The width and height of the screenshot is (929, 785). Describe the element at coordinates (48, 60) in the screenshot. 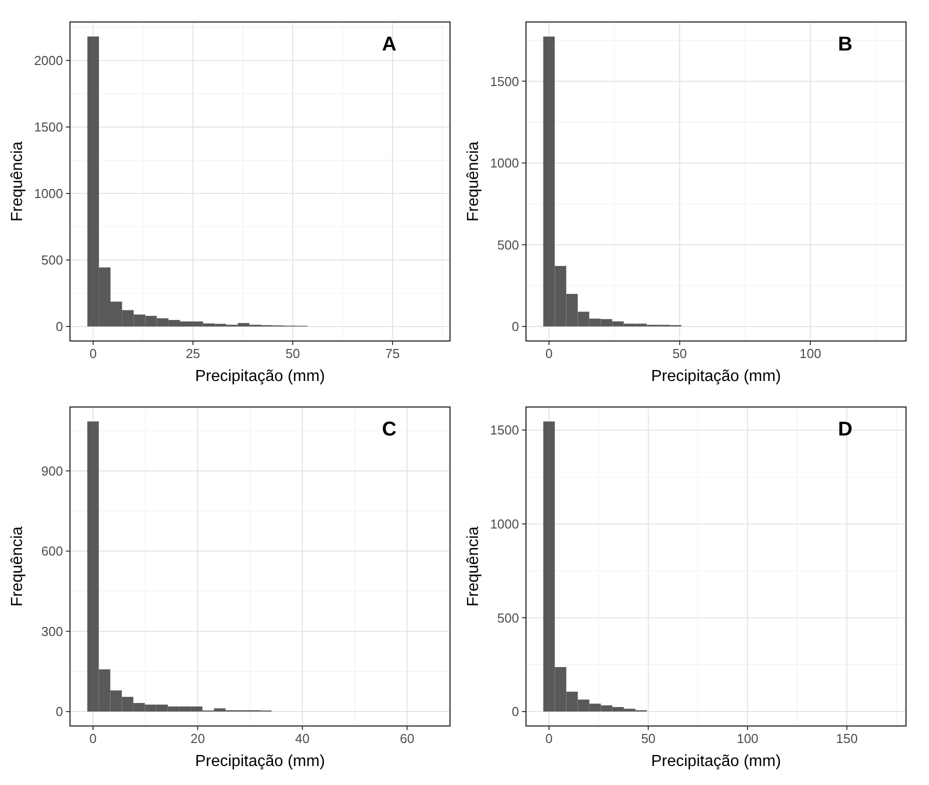

I see `y-tick-label: 2000` at that location.